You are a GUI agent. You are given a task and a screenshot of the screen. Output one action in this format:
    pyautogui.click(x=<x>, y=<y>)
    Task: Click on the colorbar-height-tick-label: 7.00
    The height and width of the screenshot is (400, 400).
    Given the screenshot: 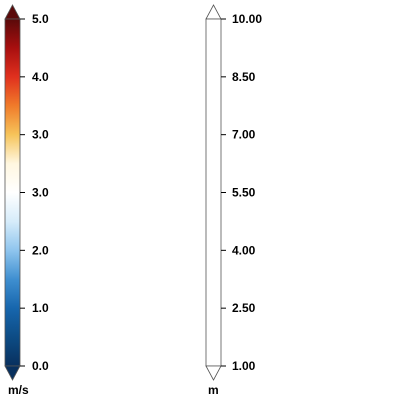 What is the action you would take?
    pyautogui.click(x=244, y=135)
    